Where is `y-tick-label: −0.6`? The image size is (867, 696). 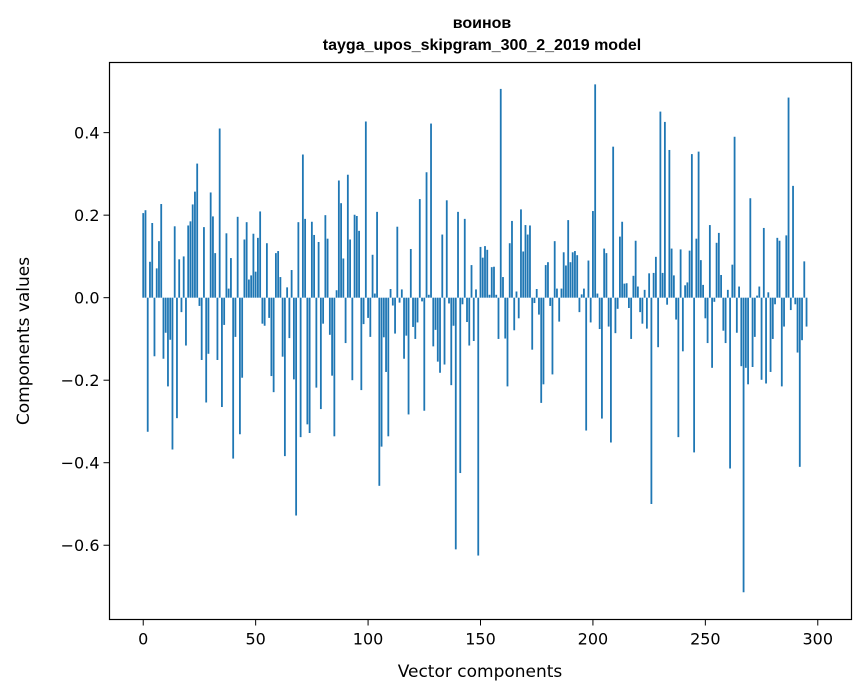 y-tick-label: −0.6 is located at coordinates (80, 545).